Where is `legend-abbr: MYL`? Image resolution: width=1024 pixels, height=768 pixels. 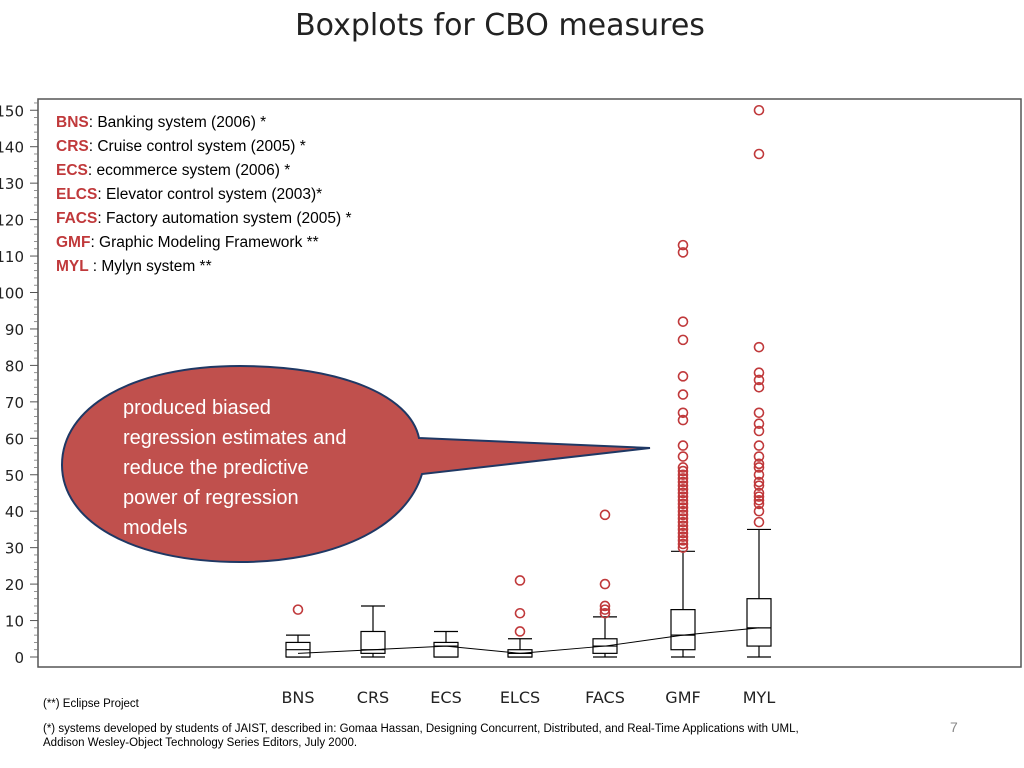 legend-abbr: MYL is located at coordinates (74, 266).